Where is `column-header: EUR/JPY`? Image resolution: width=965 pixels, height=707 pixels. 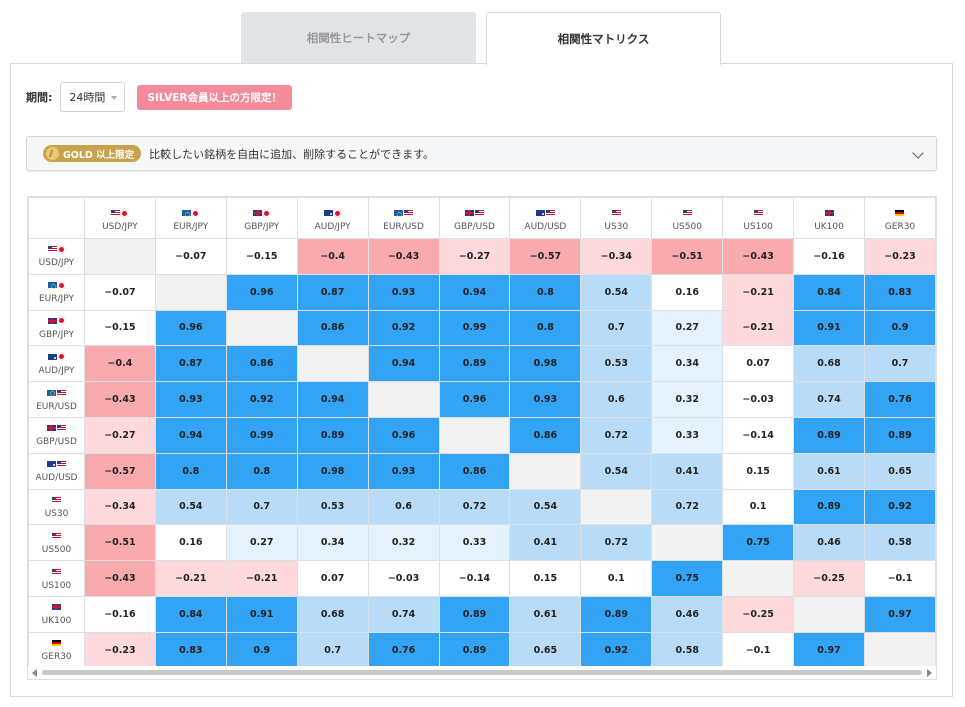 column-header: EUR/JPY is located at coordinates (190, 218).